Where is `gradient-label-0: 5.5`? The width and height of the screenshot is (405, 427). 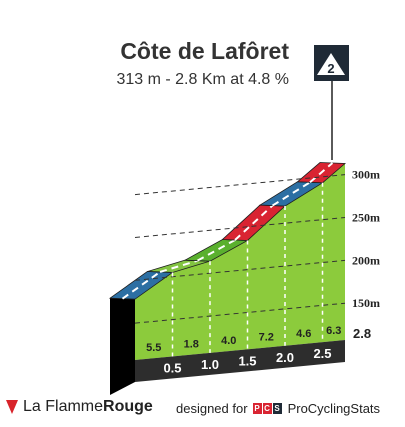 gradient-label-0: 5.5 is located at coordinates (153, 348).